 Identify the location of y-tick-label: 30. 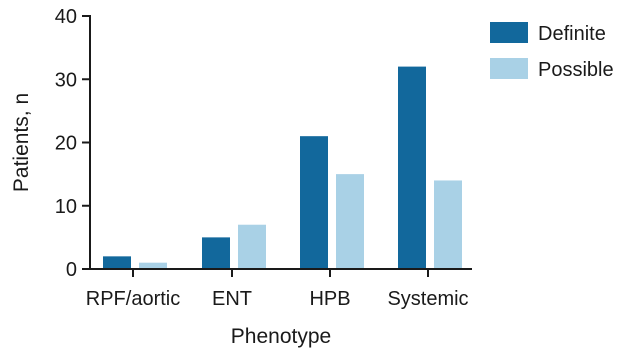
(66, 80).